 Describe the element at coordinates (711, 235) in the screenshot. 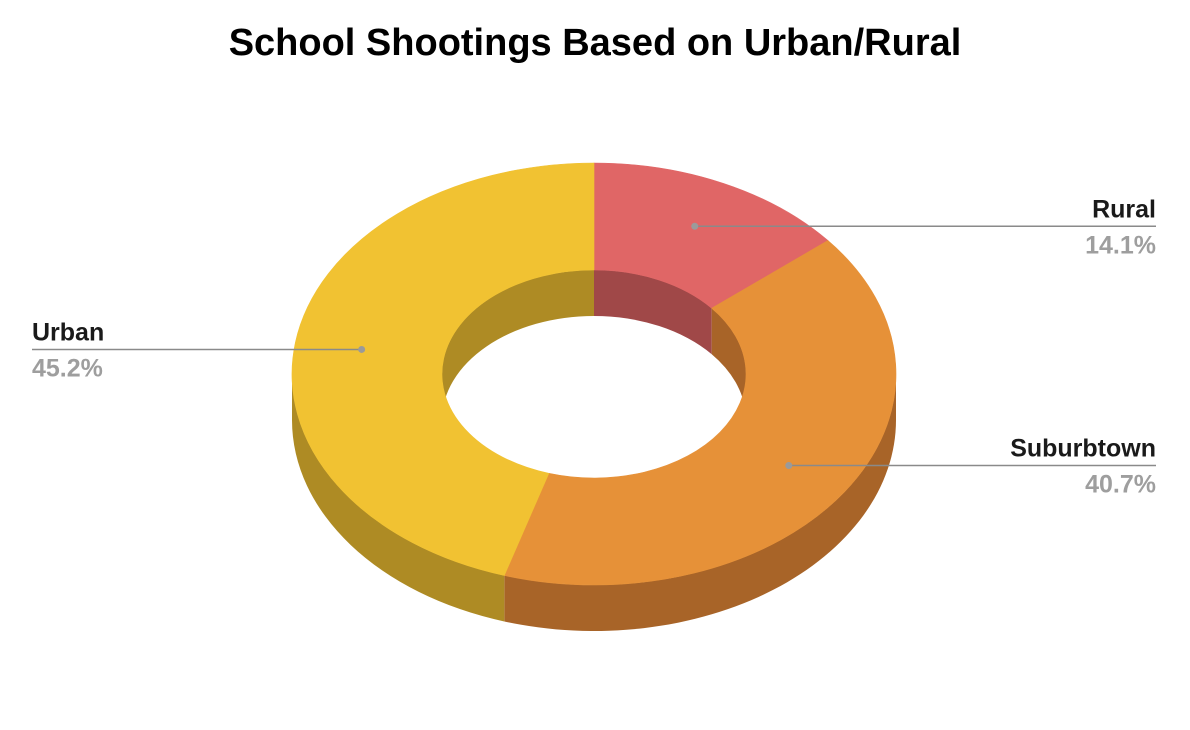

I see `slice-rural` at that location.